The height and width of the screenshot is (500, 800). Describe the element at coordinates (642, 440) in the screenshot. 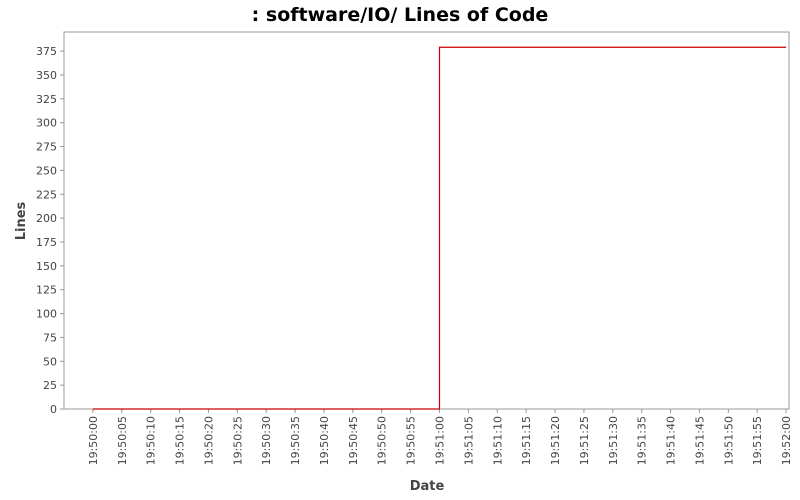

I see `x-tick-label: 19:51:35` at that location.